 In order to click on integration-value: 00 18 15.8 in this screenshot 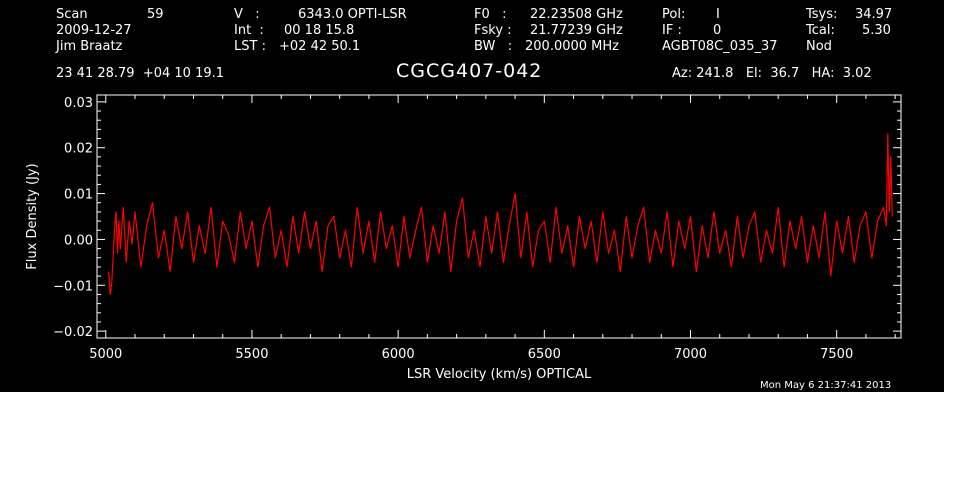, I will do `click(319, 30)`.